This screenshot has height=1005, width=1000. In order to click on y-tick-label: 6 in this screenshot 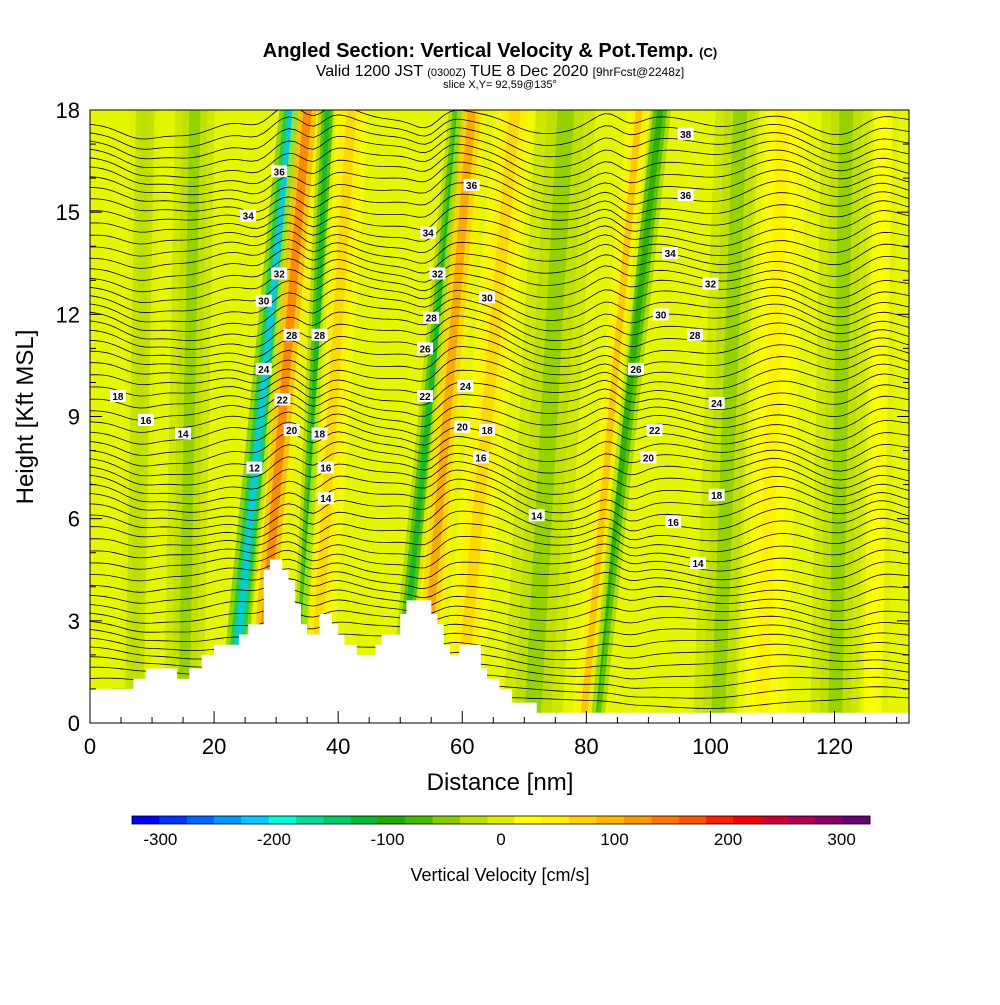, I will do `click(74, 519)`.